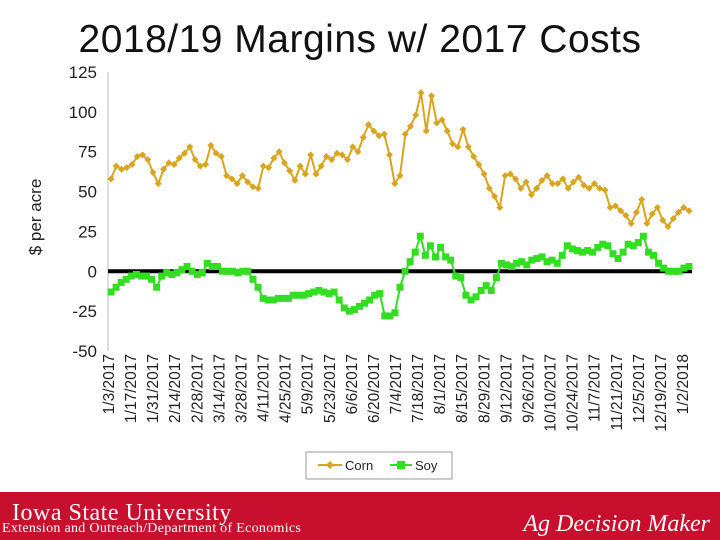  What do you see at coordinates (426, 465) in the screenshot?
I see `legend-soy-label: Soy` at bounding box center [426, 465].